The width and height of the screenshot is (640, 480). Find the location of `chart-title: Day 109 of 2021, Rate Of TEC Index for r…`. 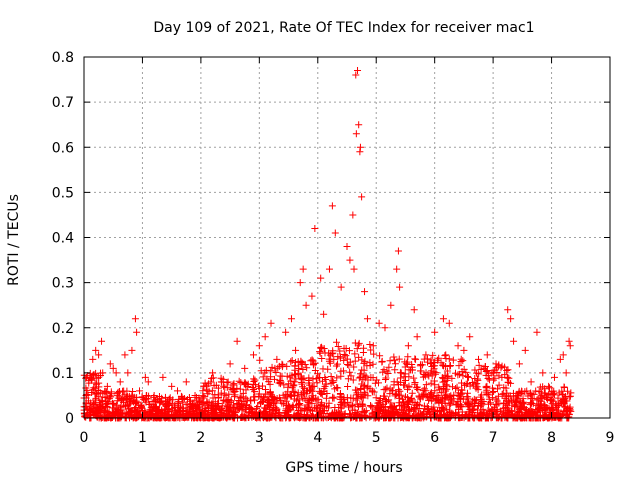

chart-title: Day 109 of 2021, Rate Of TEC Index for r… is located at coordinates (343, 28).